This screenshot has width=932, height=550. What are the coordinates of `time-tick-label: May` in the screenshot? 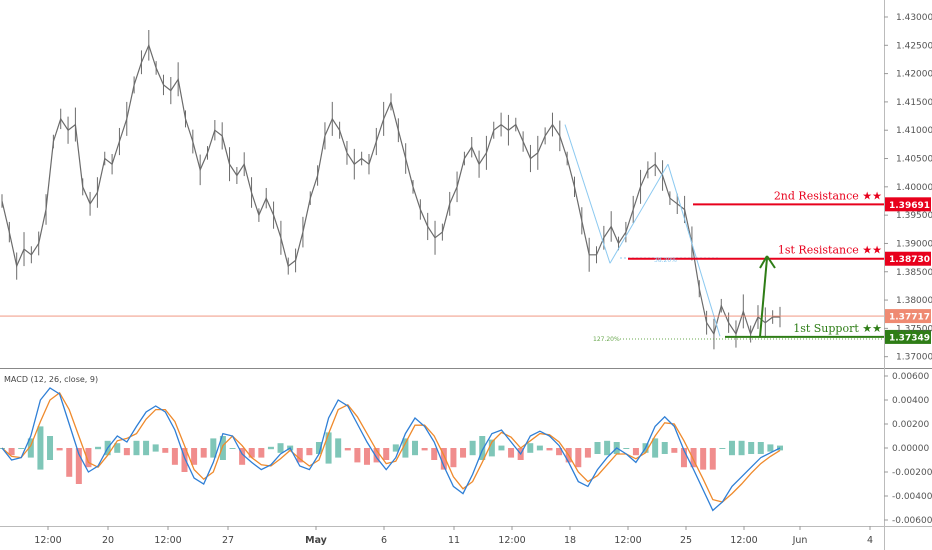 It's located at (316, 540).